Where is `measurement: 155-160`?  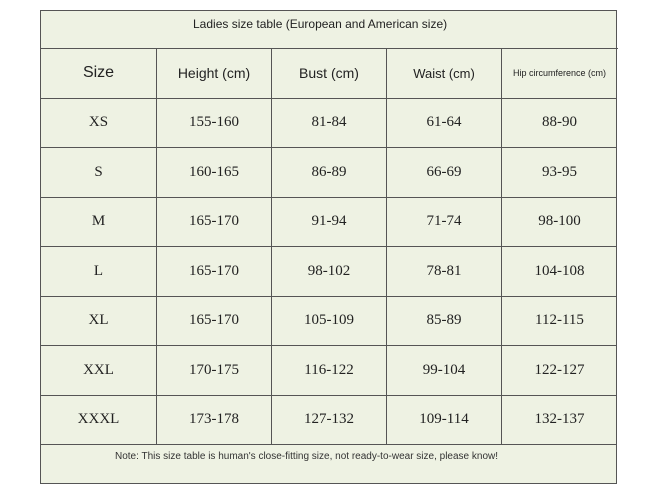
measurement: 155-160 is located at coordinates (214, 123).